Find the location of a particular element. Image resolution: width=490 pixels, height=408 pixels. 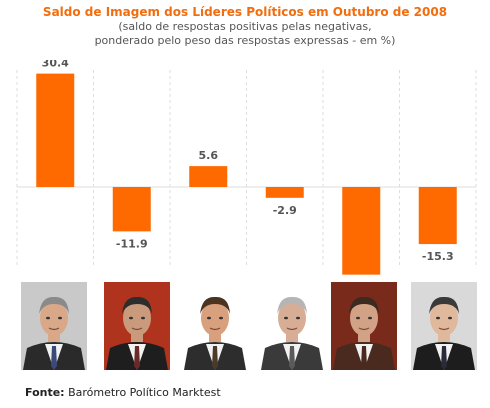

source-label: Fonte: is located at coordinates (45, 392).